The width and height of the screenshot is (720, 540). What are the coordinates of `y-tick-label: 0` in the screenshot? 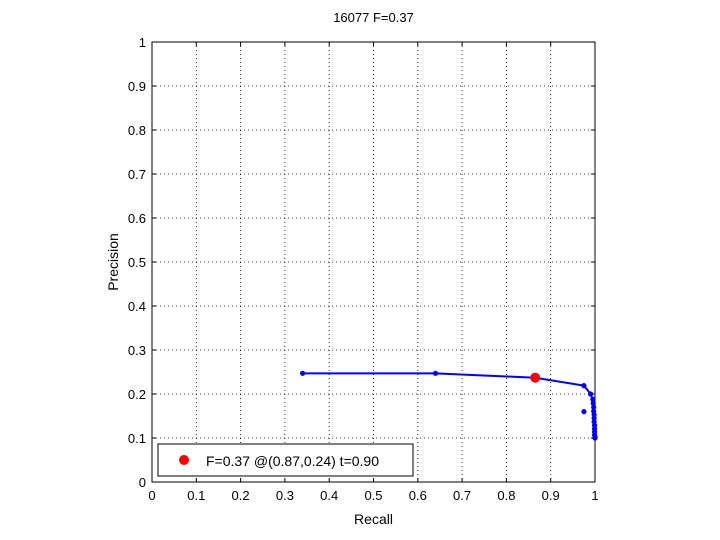 It's located at (142, 482).